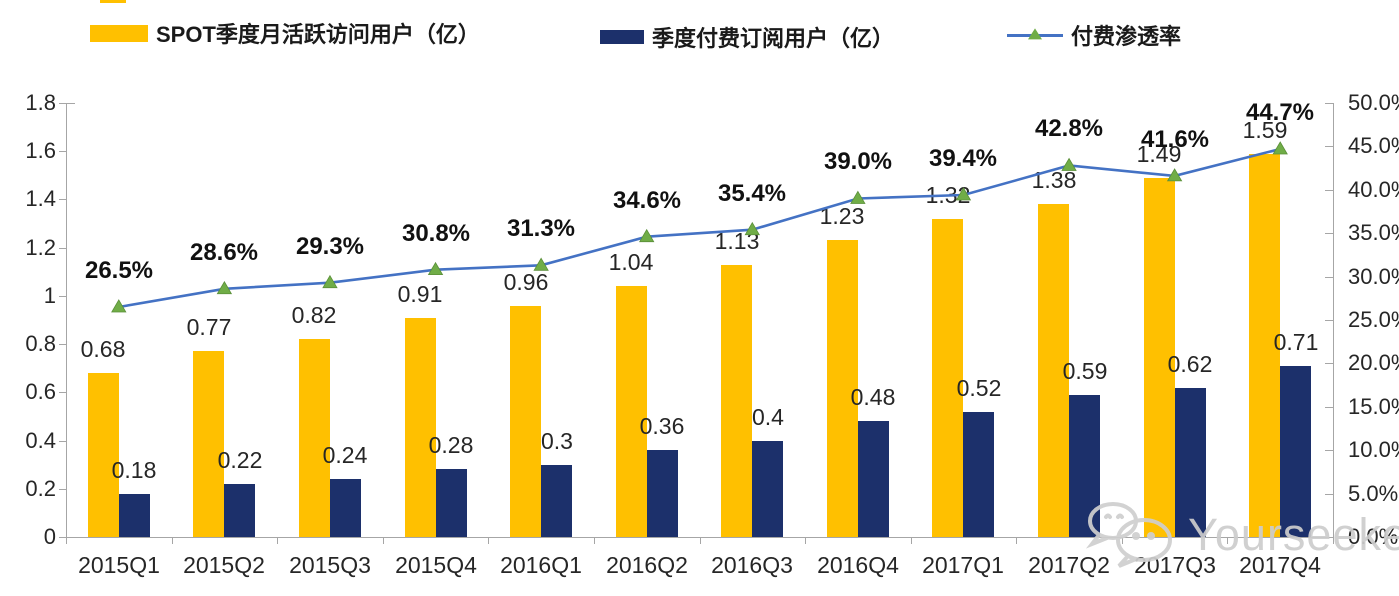  I want to click on penetration-value-label: 41.6%, so click(1175, 139).